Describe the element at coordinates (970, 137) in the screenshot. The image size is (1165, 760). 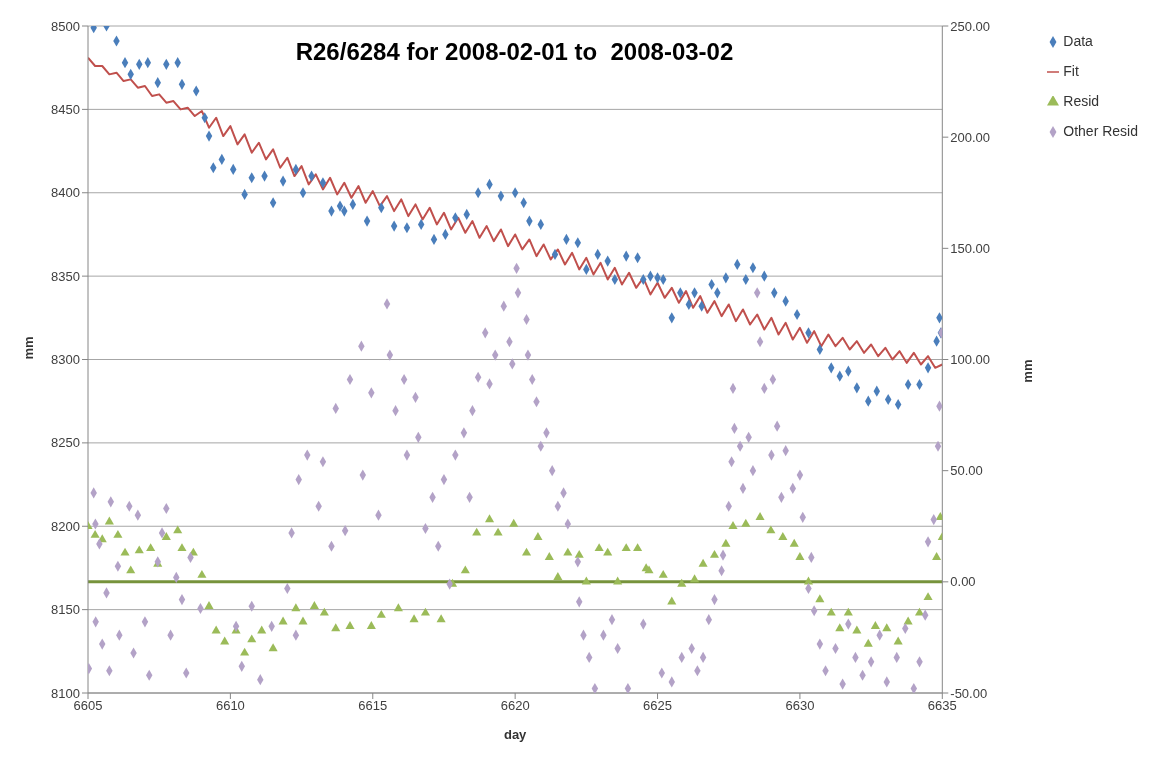
I see `y2-tick-label: 200.00` at that location.